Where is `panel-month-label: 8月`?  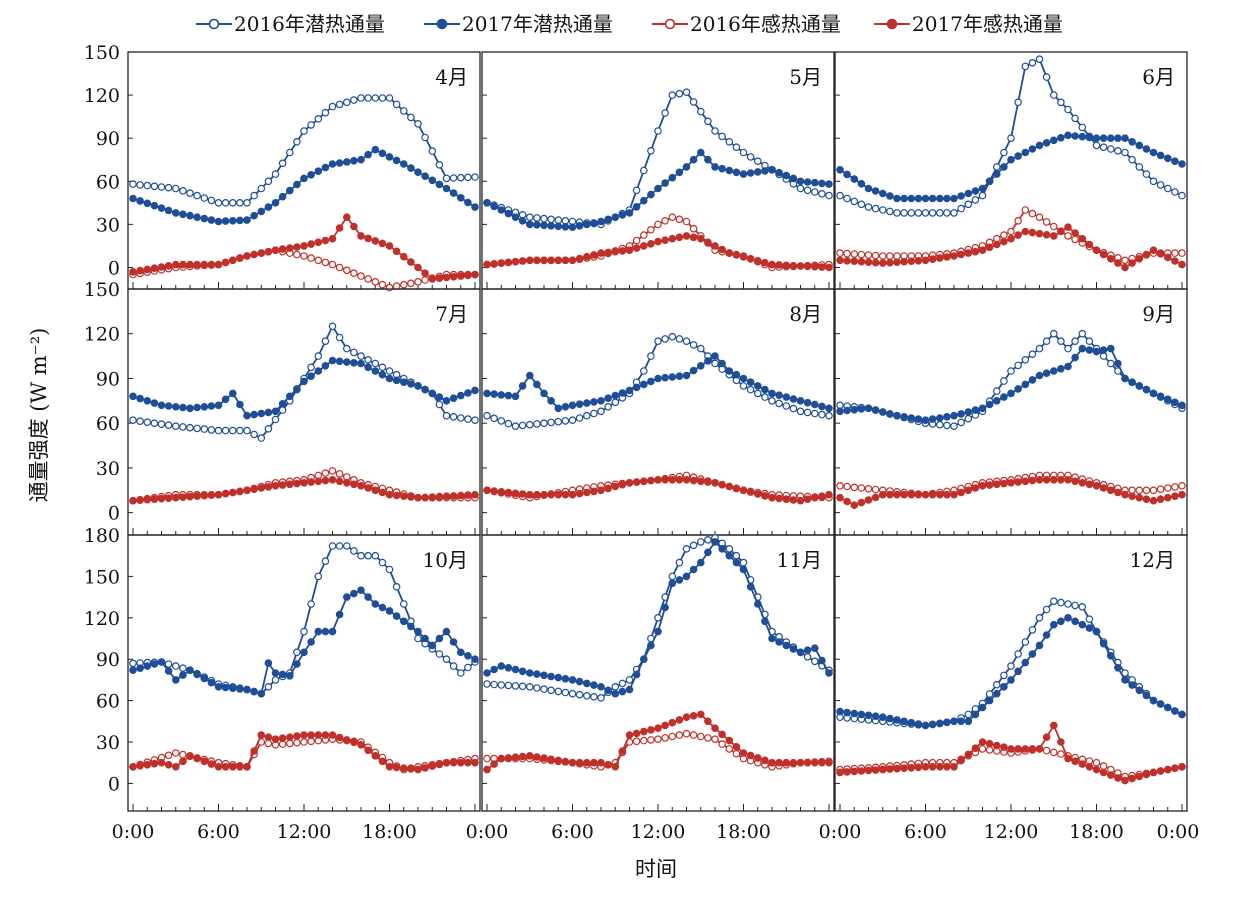 panel-month-label: 8月 is located at coordinates (805, 314).